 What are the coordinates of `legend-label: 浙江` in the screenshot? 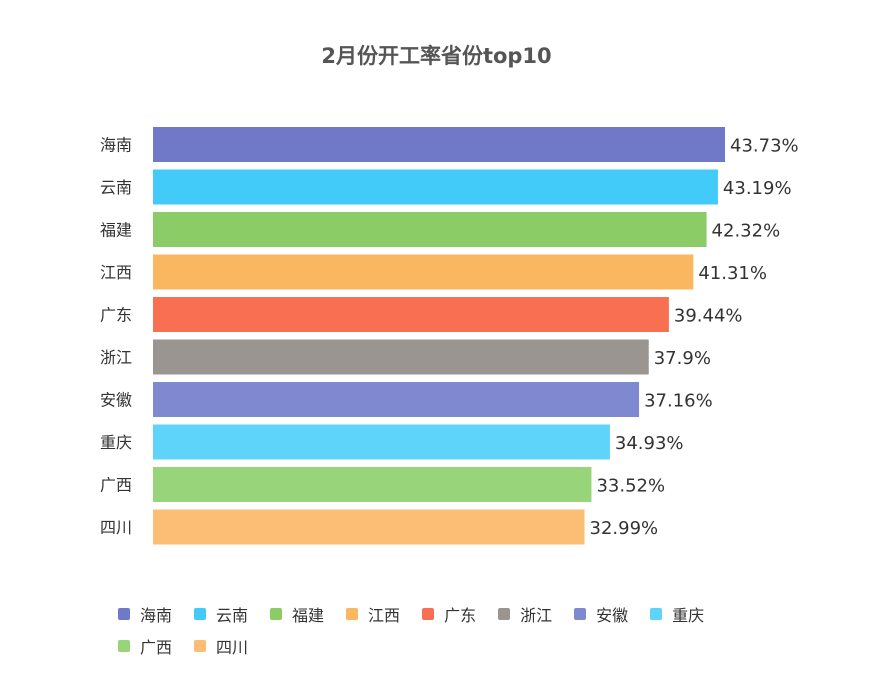 It's located at (536, 615).